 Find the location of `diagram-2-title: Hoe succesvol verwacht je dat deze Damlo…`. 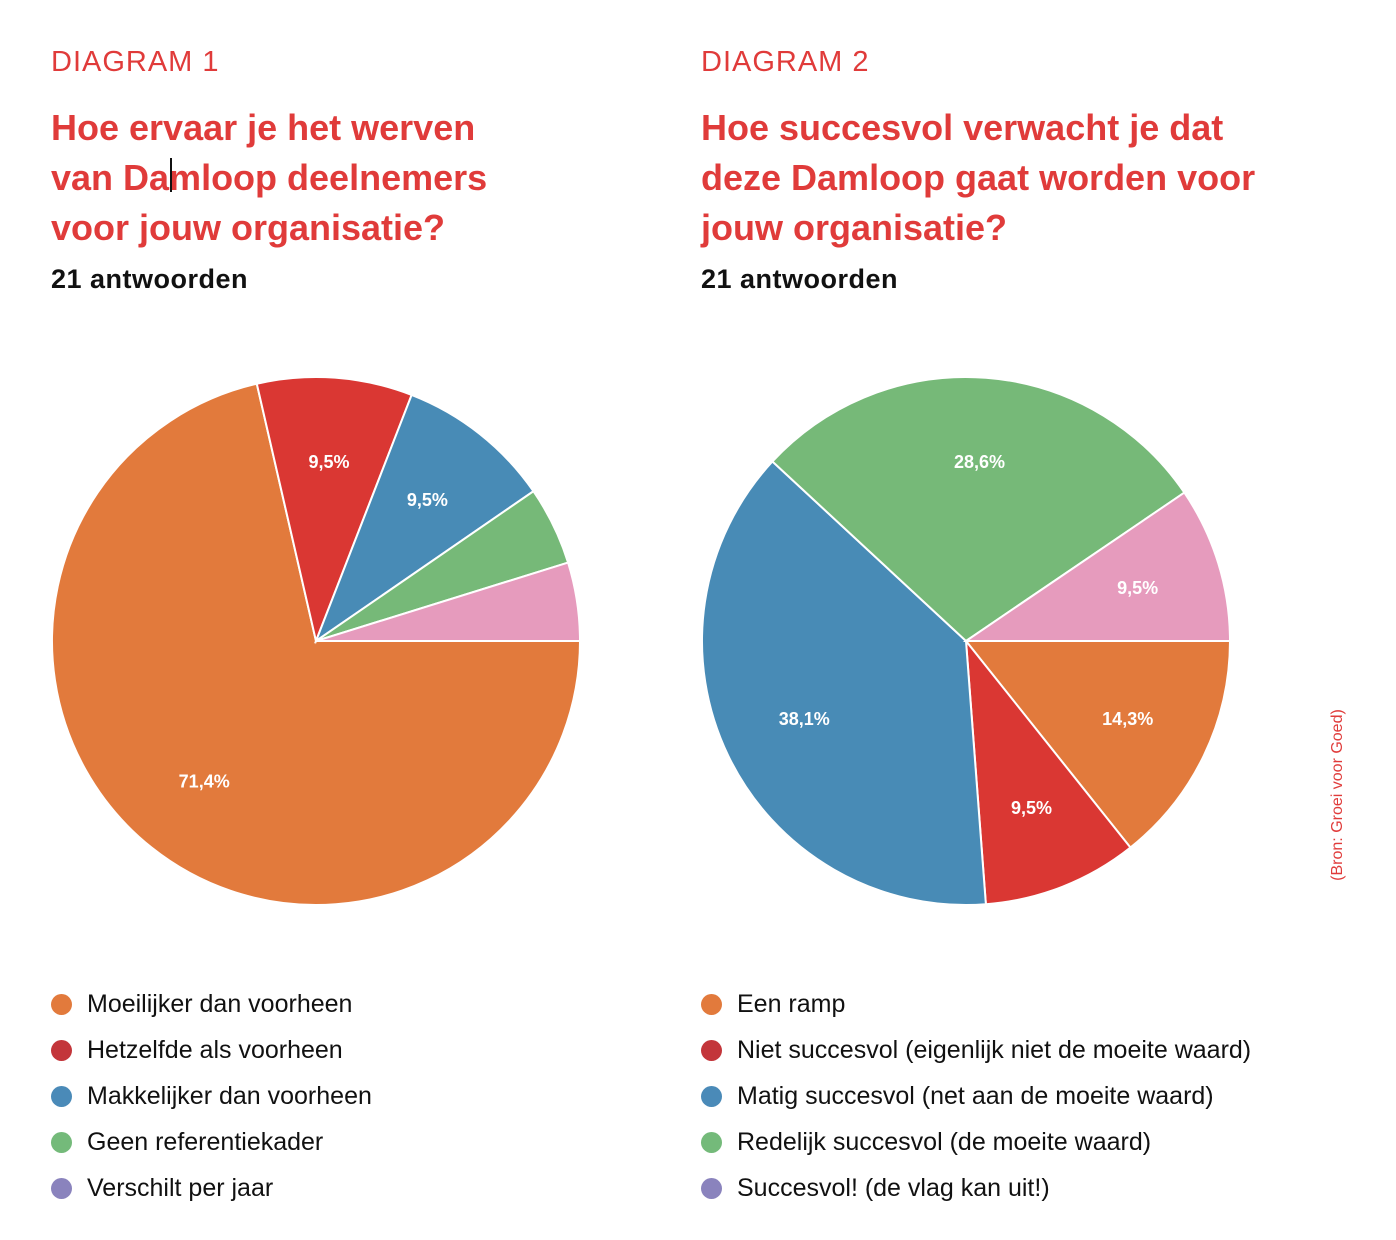

diagram-2-title: Hoe succesvol verwacht je dat deze Damlo… is located at coordinates (1021, 178).